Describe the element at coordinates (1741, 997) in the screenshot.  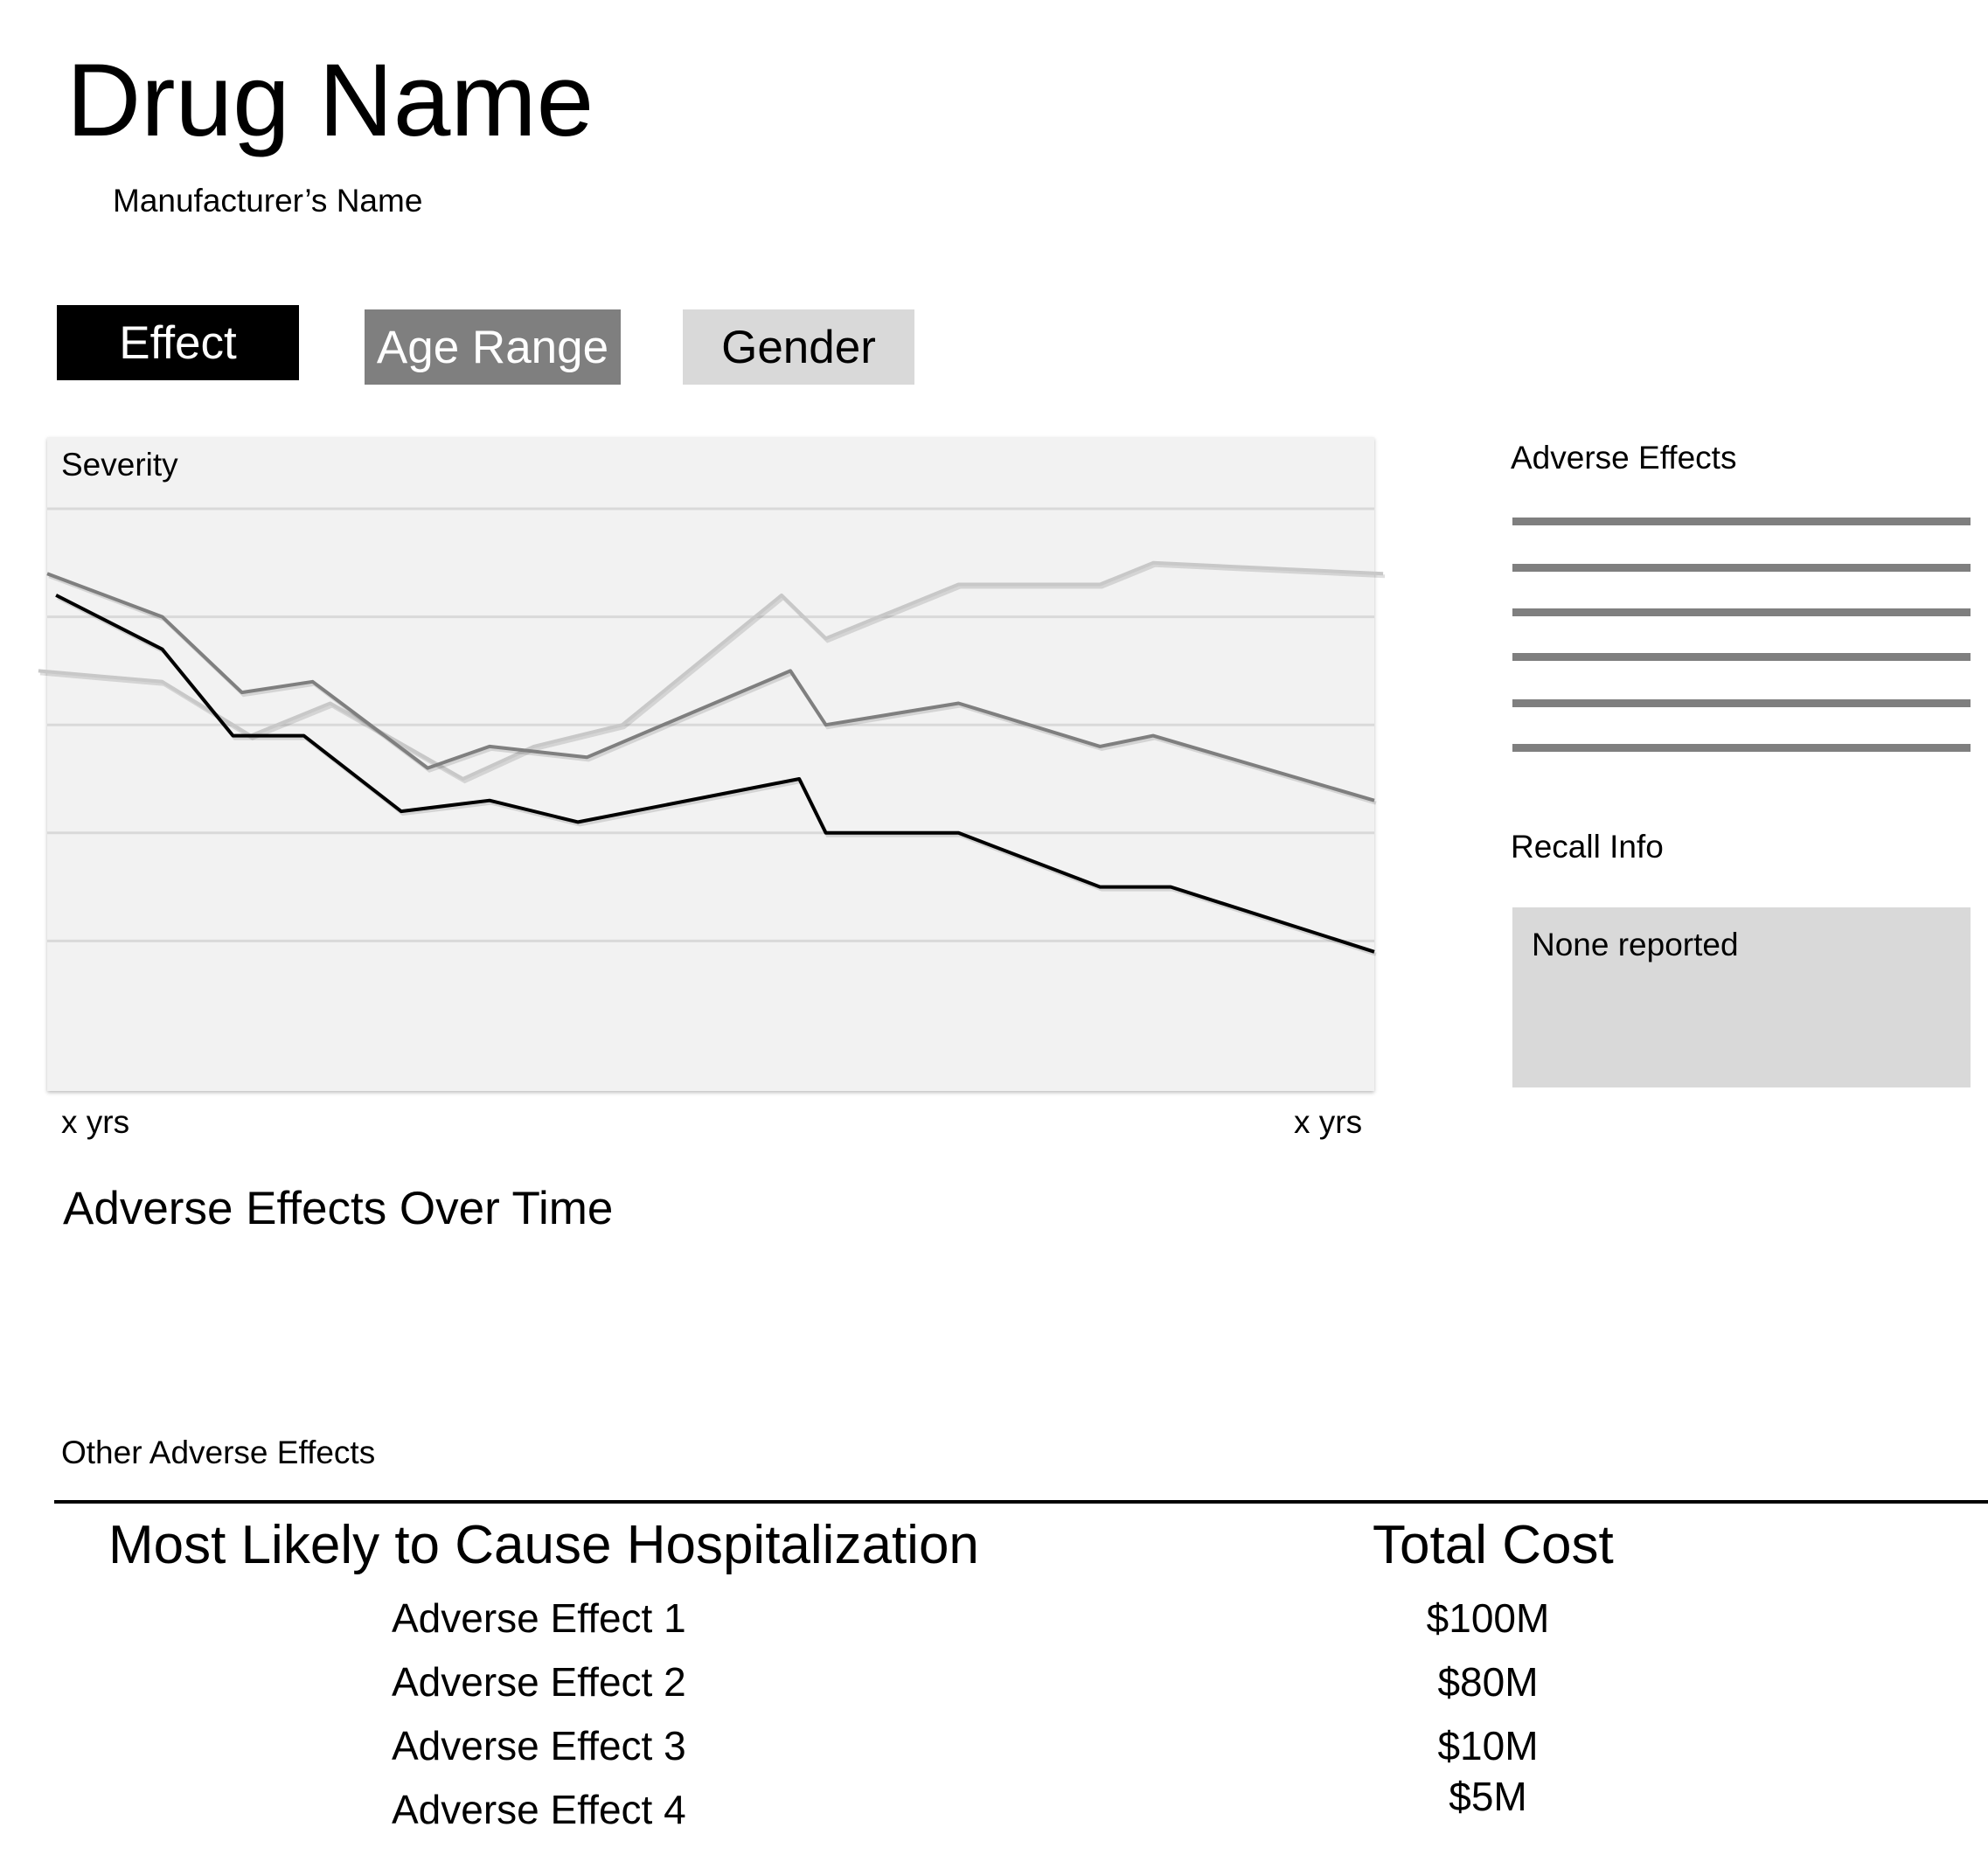
I see `recall-info-box` at that location.